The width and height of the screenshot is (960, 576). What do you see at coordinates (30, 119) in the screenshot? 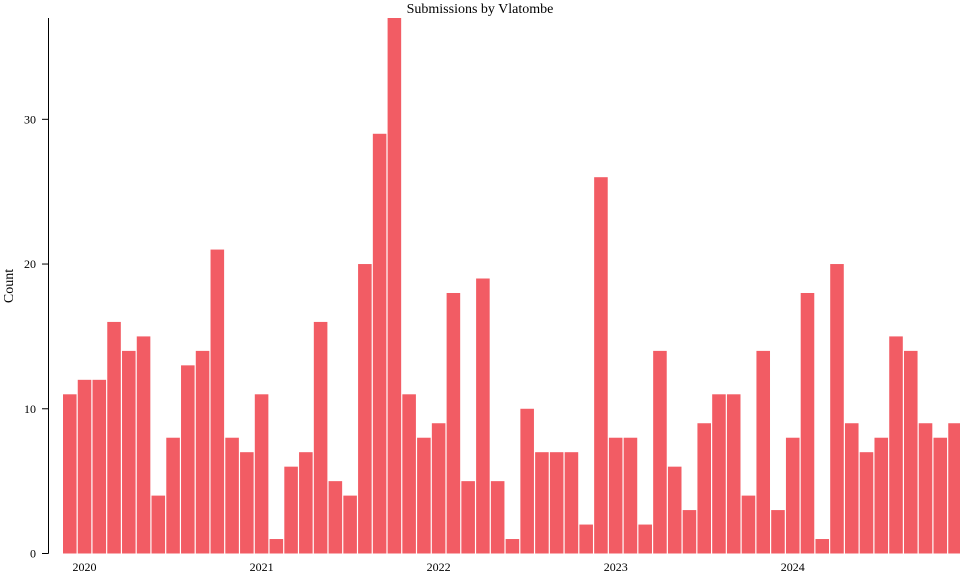
I see `y-tick-label-30: 30` at bounding box center [30, 119].